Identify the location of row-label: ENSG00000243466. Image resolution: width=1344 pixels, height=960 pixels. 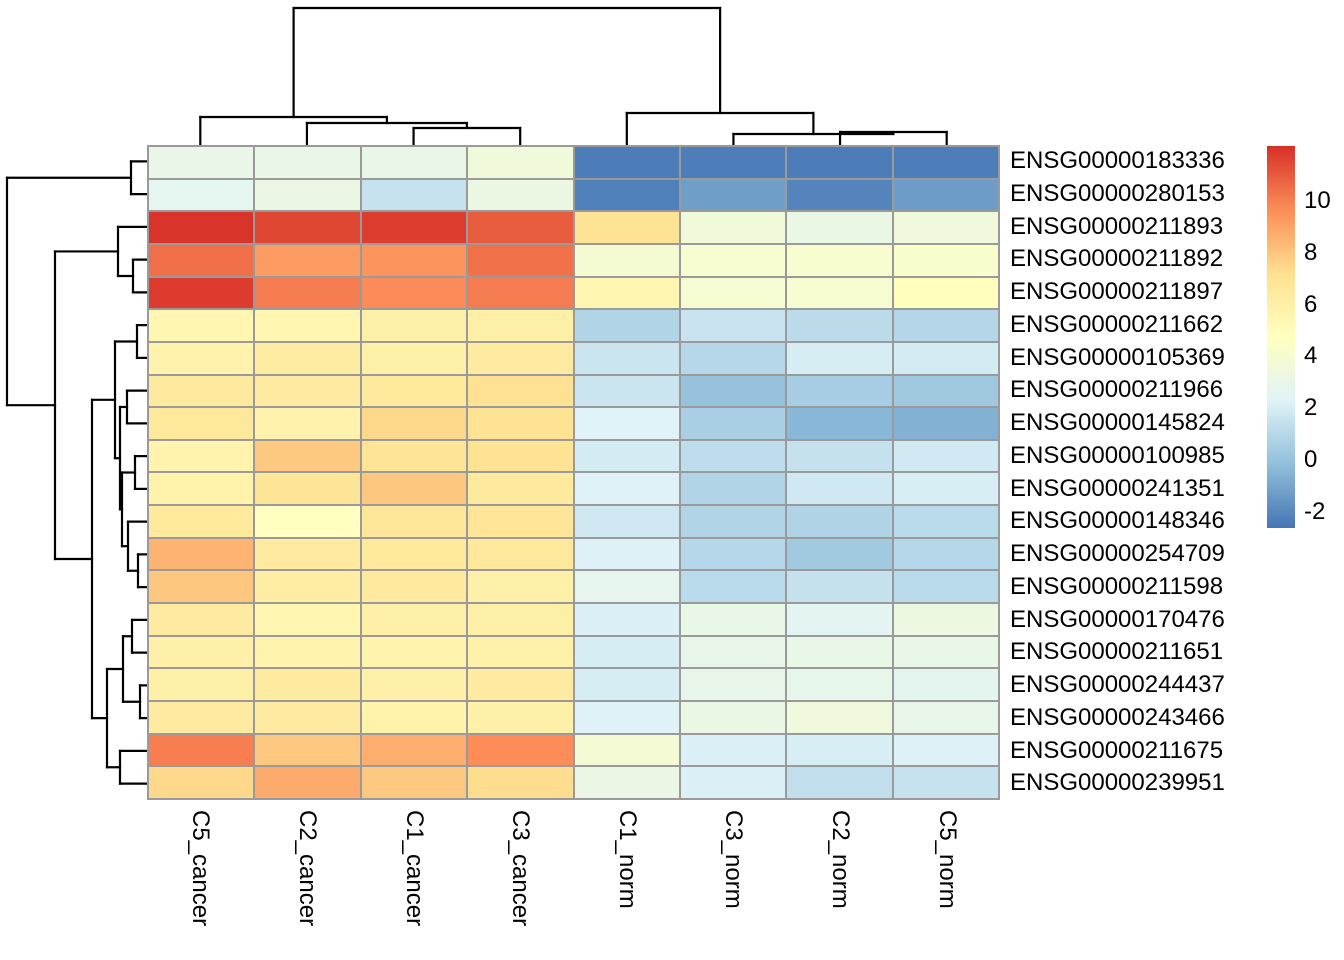
(1117, 717).